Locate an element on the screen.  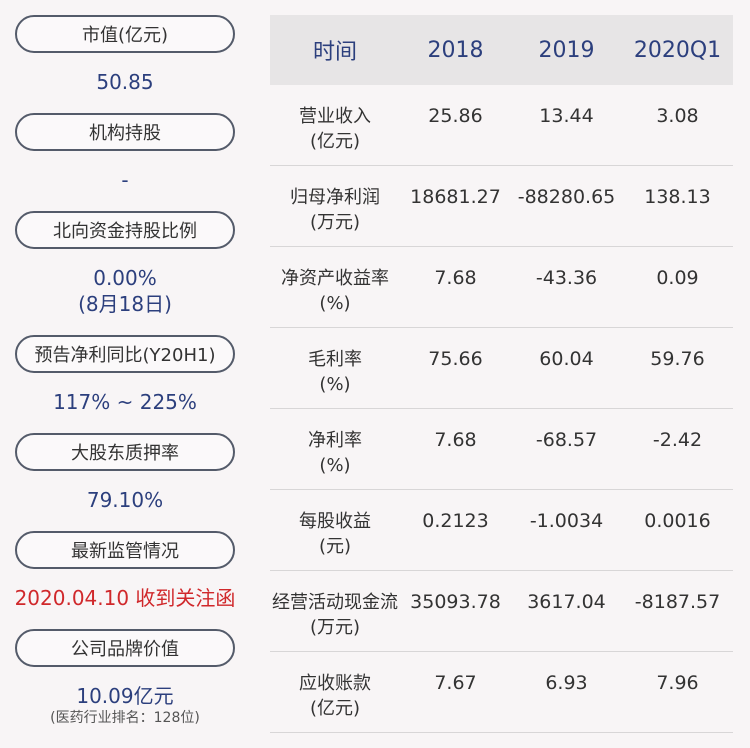
brand-value-rank-note: (医药行业排名：128位) is located at coordinates (125, 718).